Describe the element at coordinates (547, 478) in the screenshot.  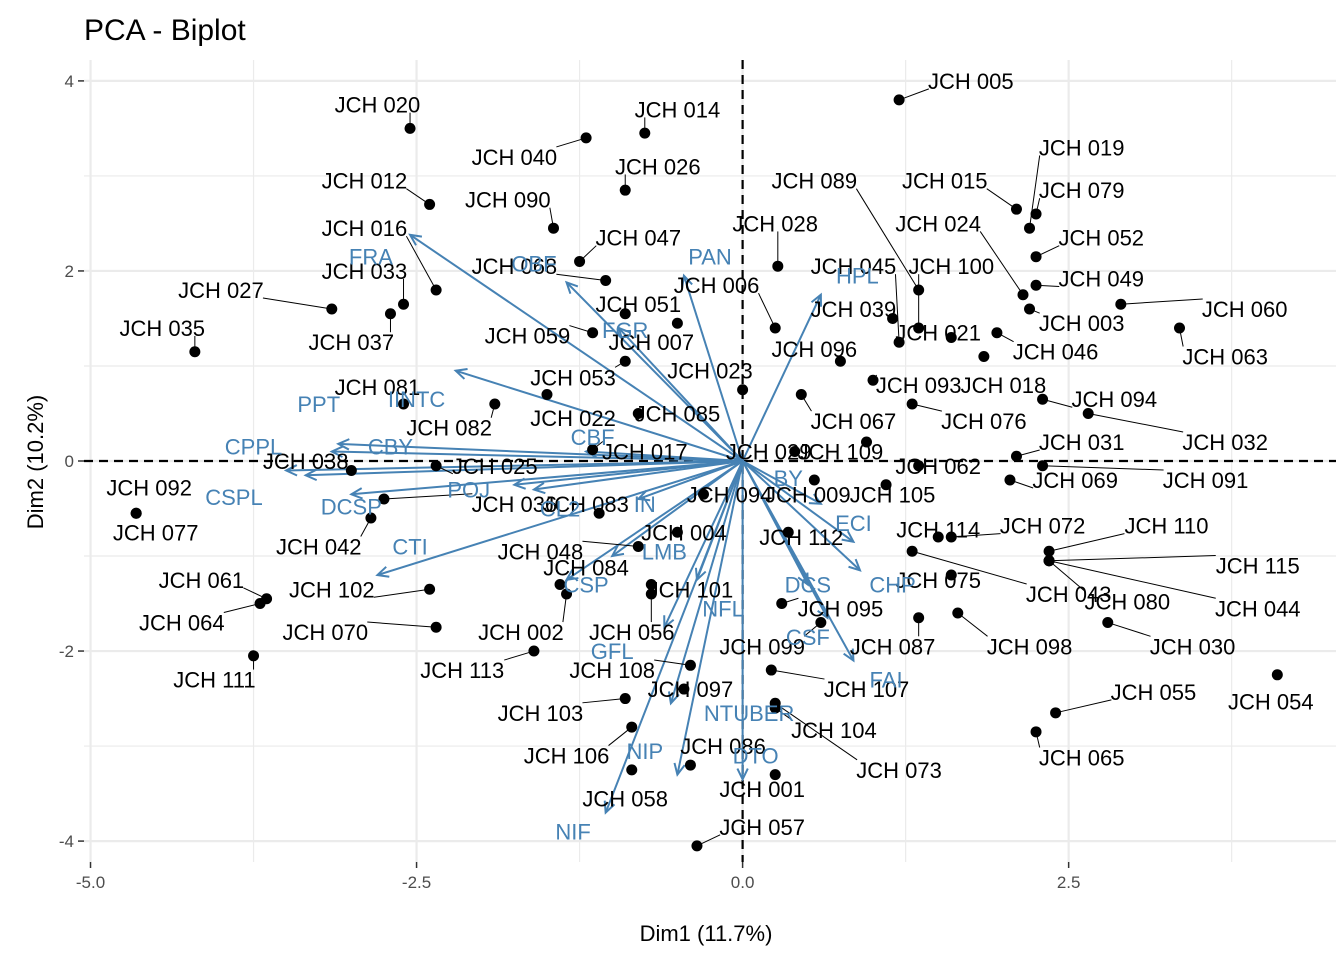
I see `arrow-dcsp` at that location.